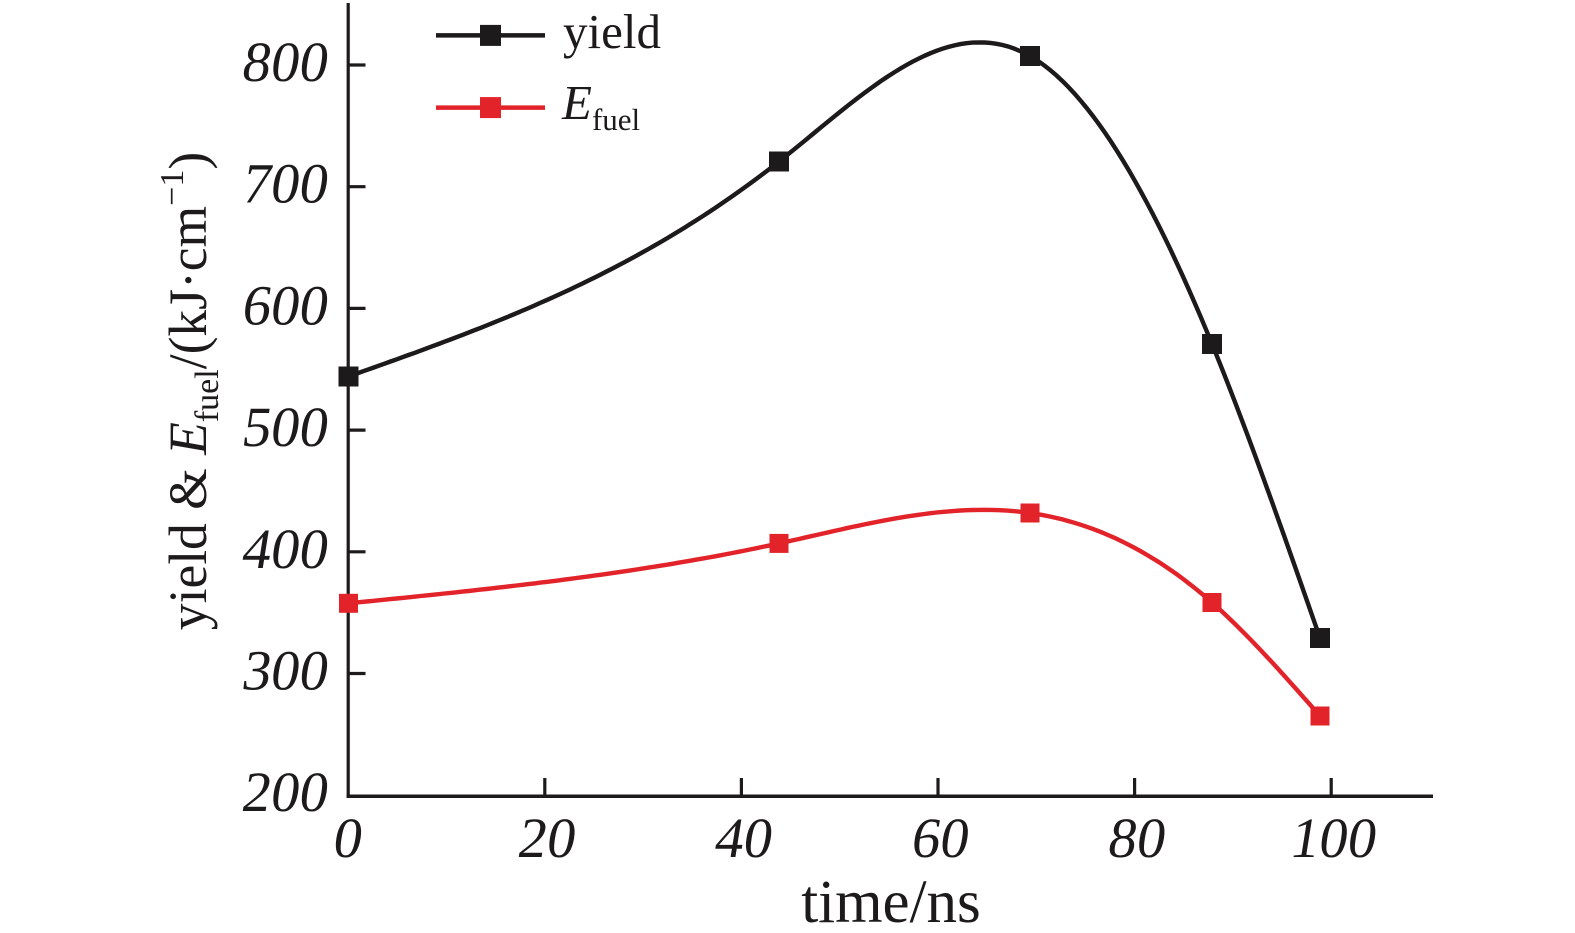 The image size is (1575, 933). Describe the element at coordinates (285, 549) in the screenshot. I see `svg-text: 400` at that location.